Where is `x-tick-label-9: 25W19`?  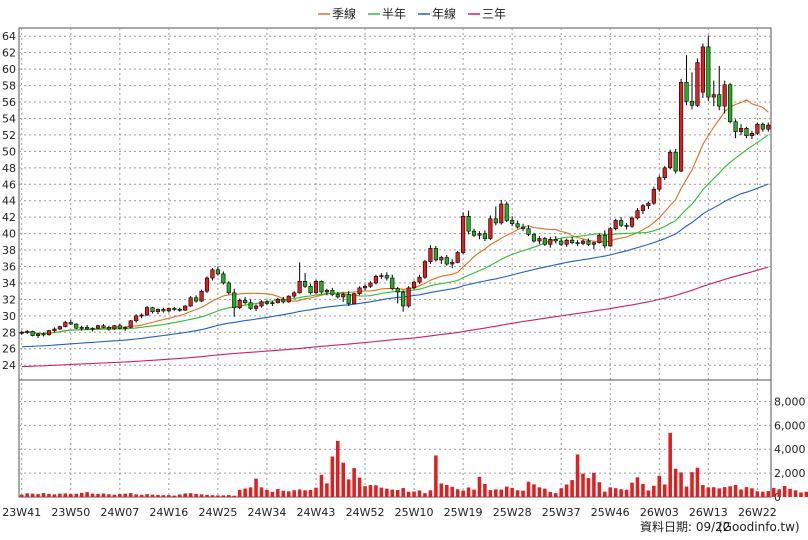
x-tick-label-9: 25W19 is located at coordinates (463, 512).